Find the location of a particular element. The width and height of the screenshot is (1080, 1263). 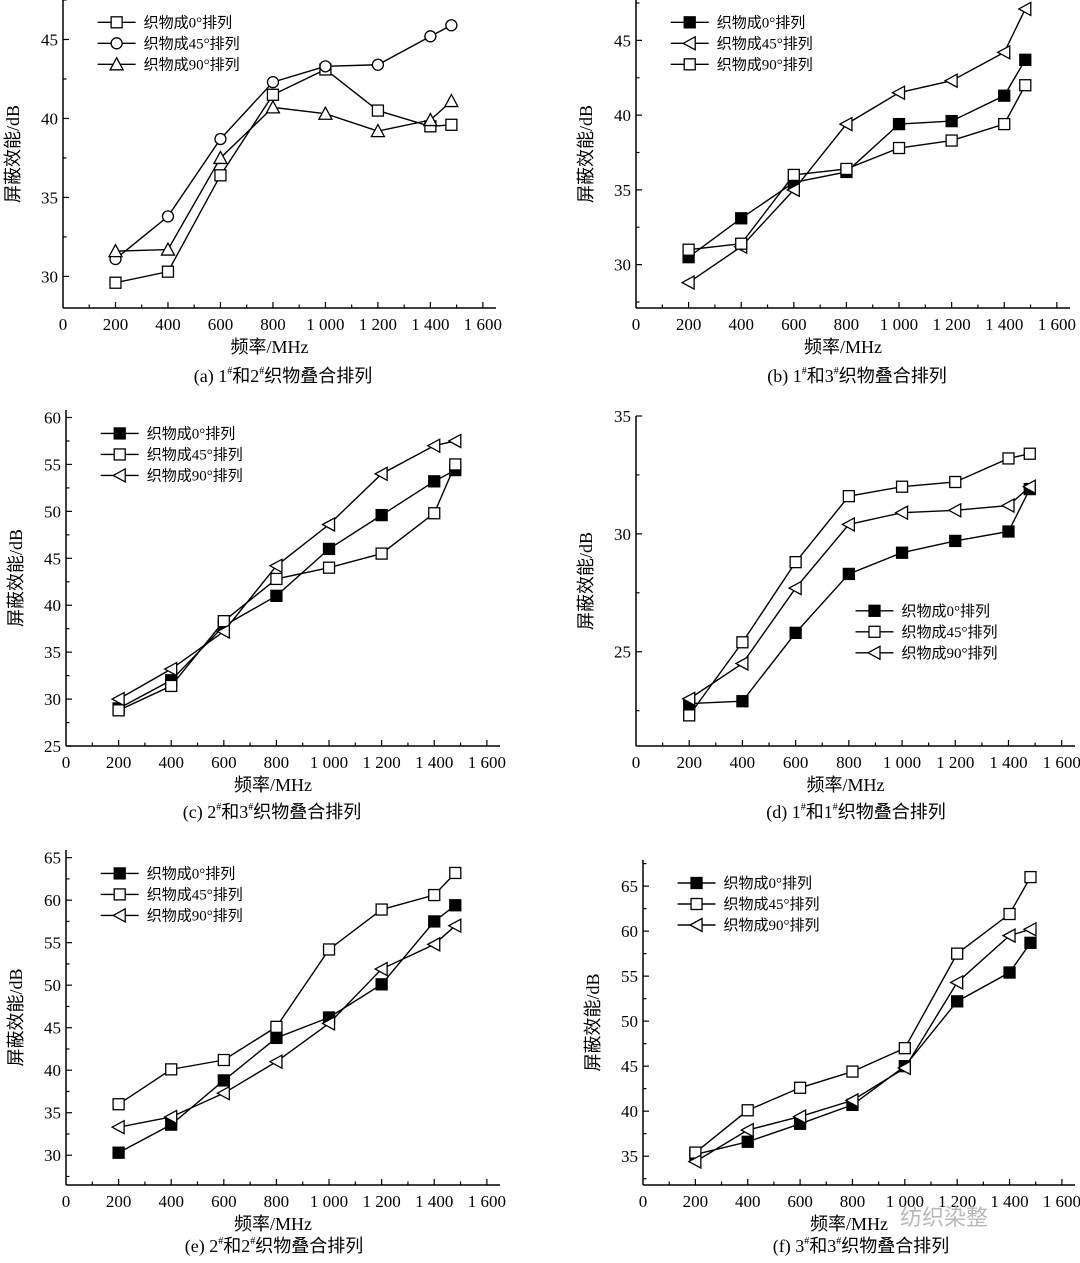

caption-text: (f) 3 is located at coordinates (788, 1246).